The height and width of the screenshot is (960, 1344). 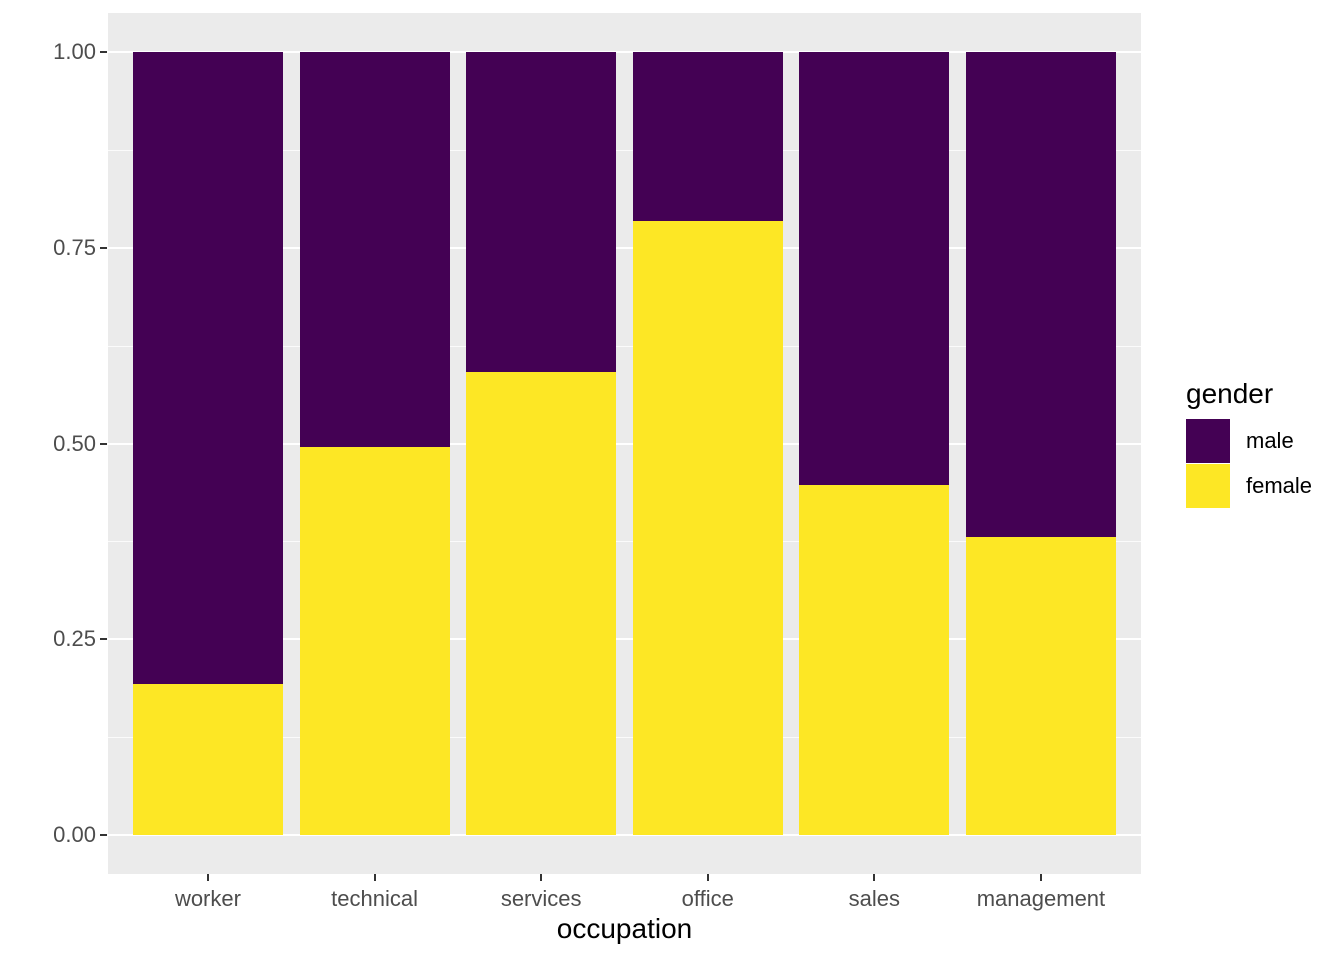 I want to click on y-tick-label: 0.25, so click(x=74, y=639).